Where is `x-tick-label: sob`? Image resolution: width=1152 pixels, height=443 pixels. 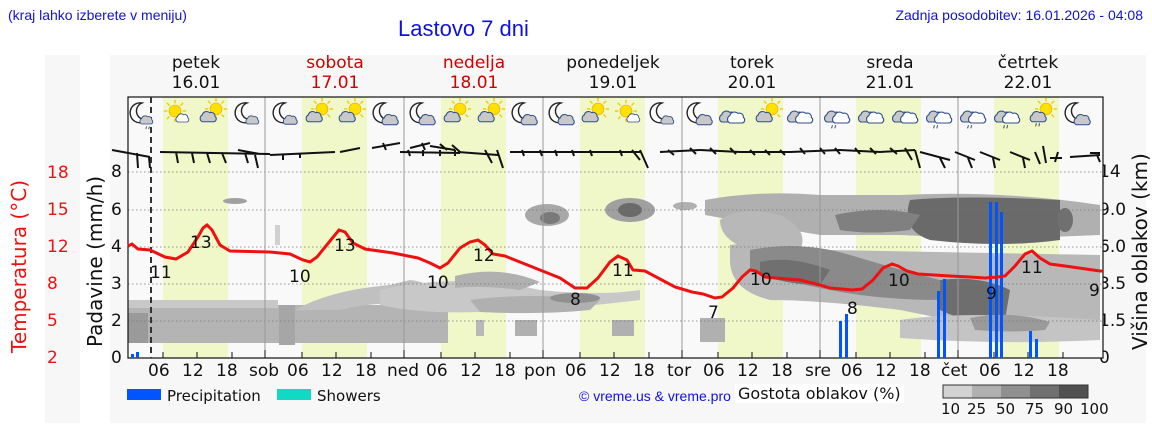 x-tick-label: sob is located at coordinates (264, 371).